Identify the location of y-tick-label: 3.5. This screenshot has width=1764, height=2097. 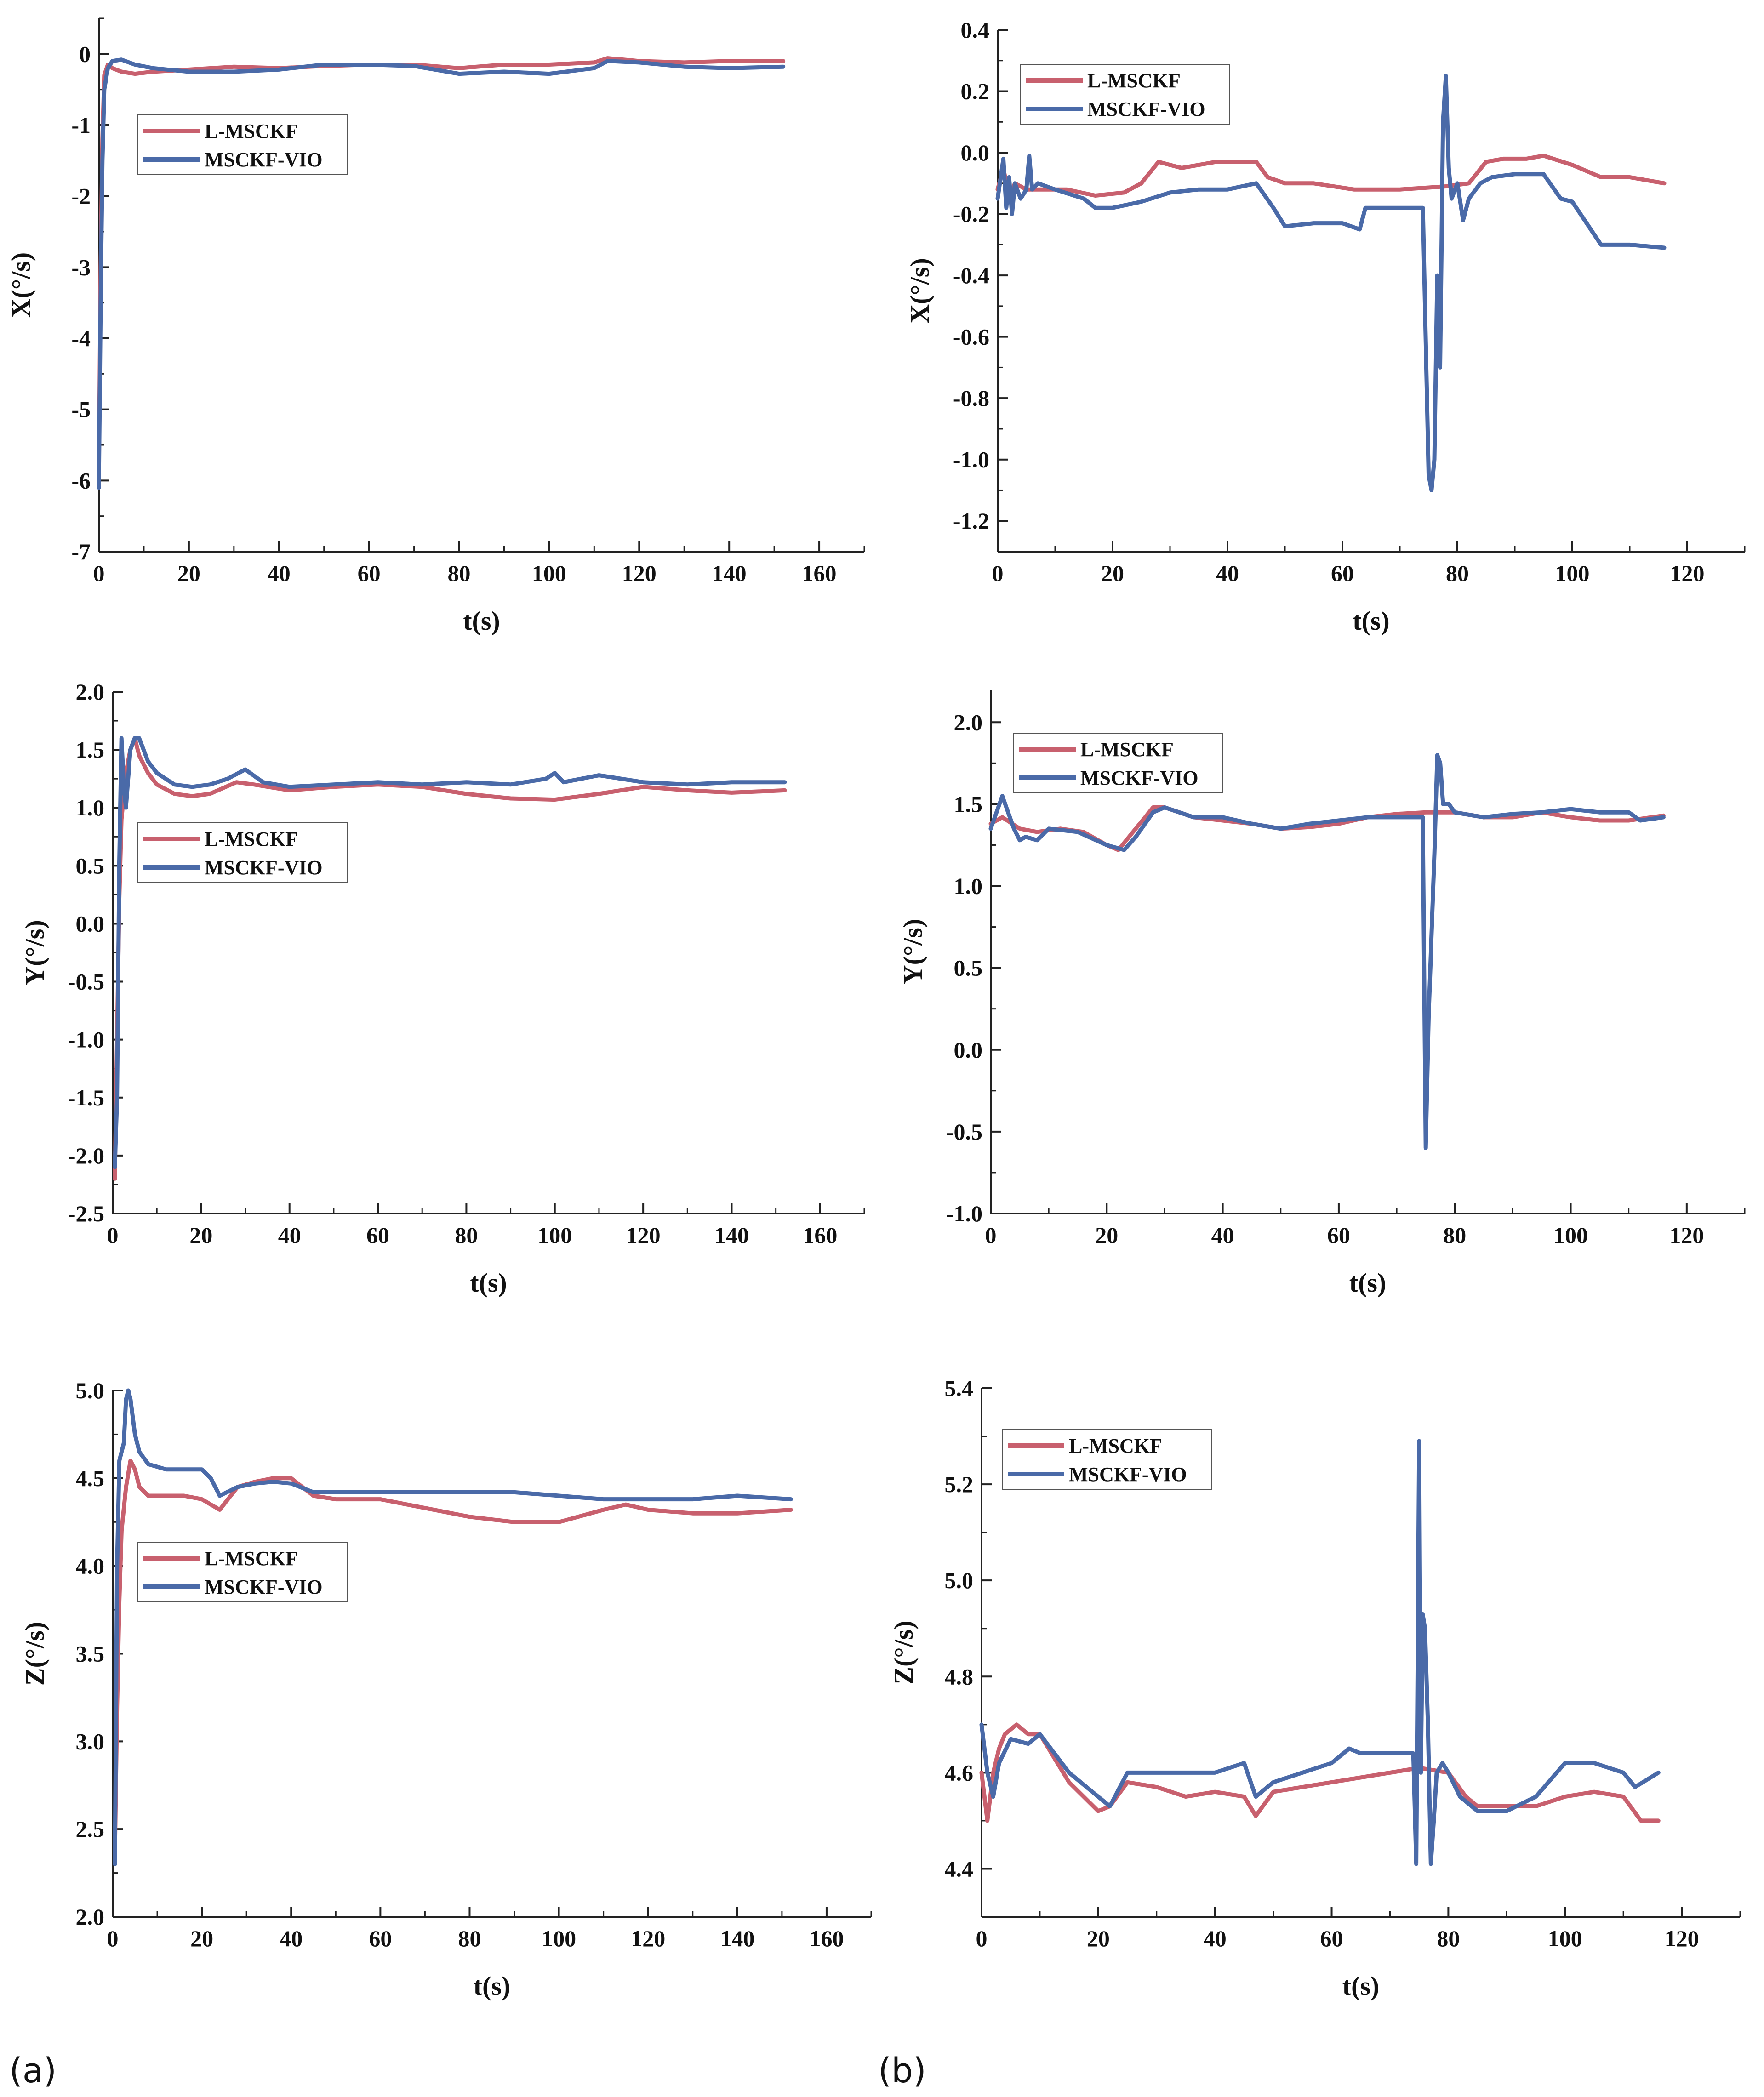
(90, 1654).